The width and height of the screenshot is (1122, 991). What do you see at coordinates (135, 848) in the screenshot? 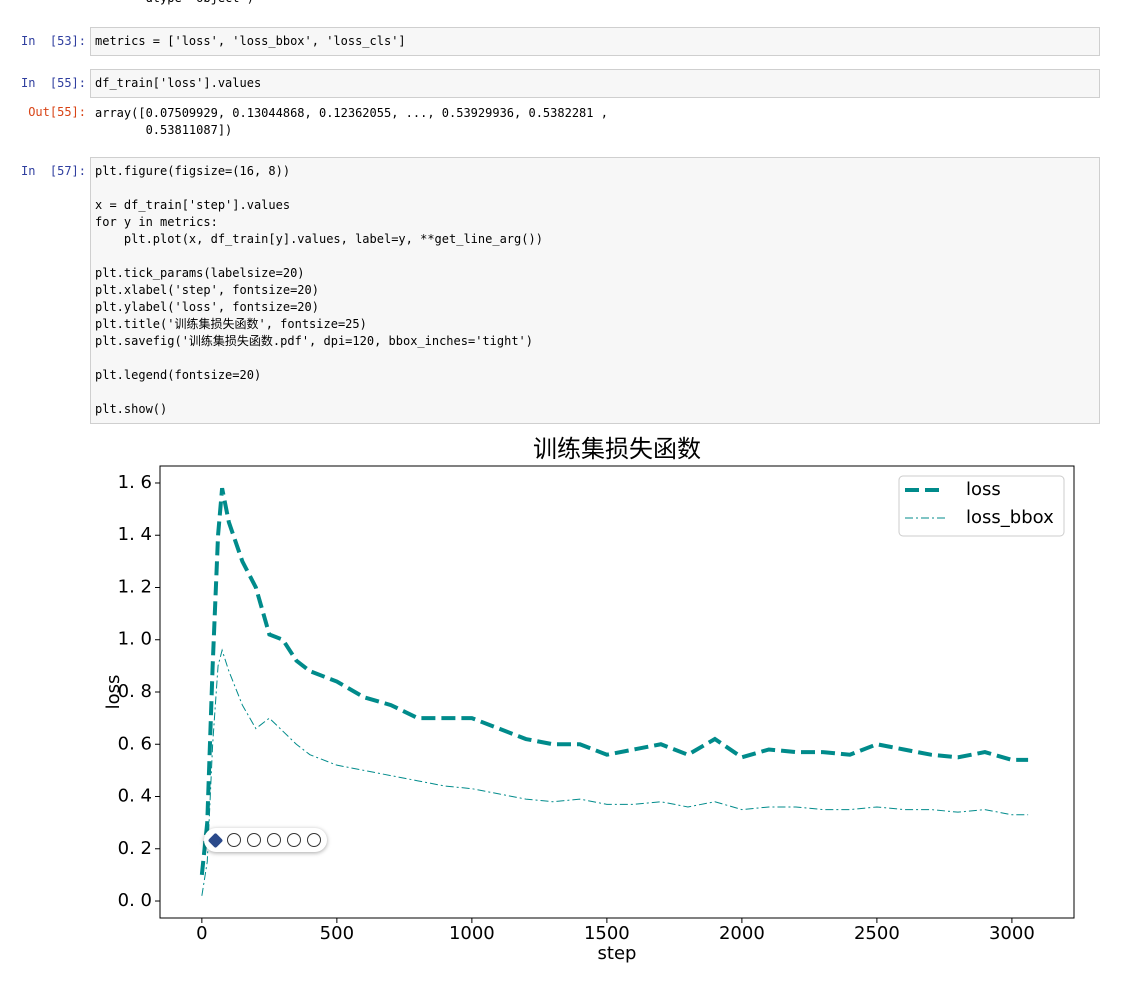
I see `y-tick-label: 0. 2` at bounding box center [135, 848].